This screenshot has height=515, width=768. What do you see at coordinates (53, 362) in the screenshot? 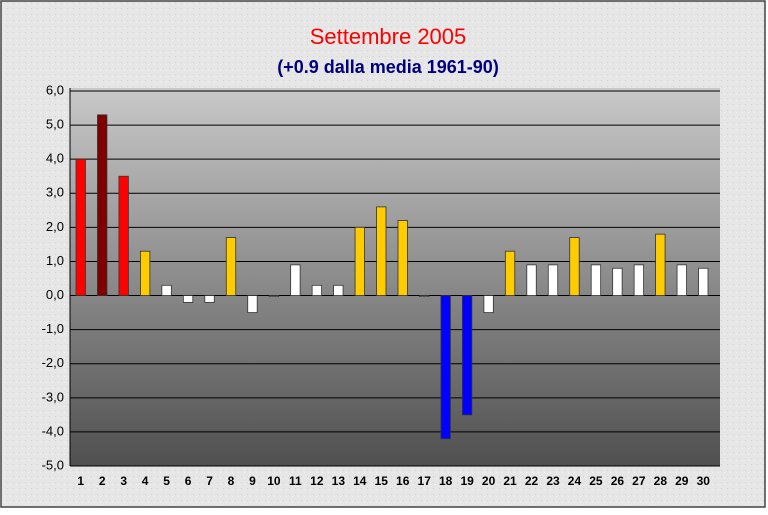
I see `y-tick-label: -2,0` at bounding box center [53, 362].